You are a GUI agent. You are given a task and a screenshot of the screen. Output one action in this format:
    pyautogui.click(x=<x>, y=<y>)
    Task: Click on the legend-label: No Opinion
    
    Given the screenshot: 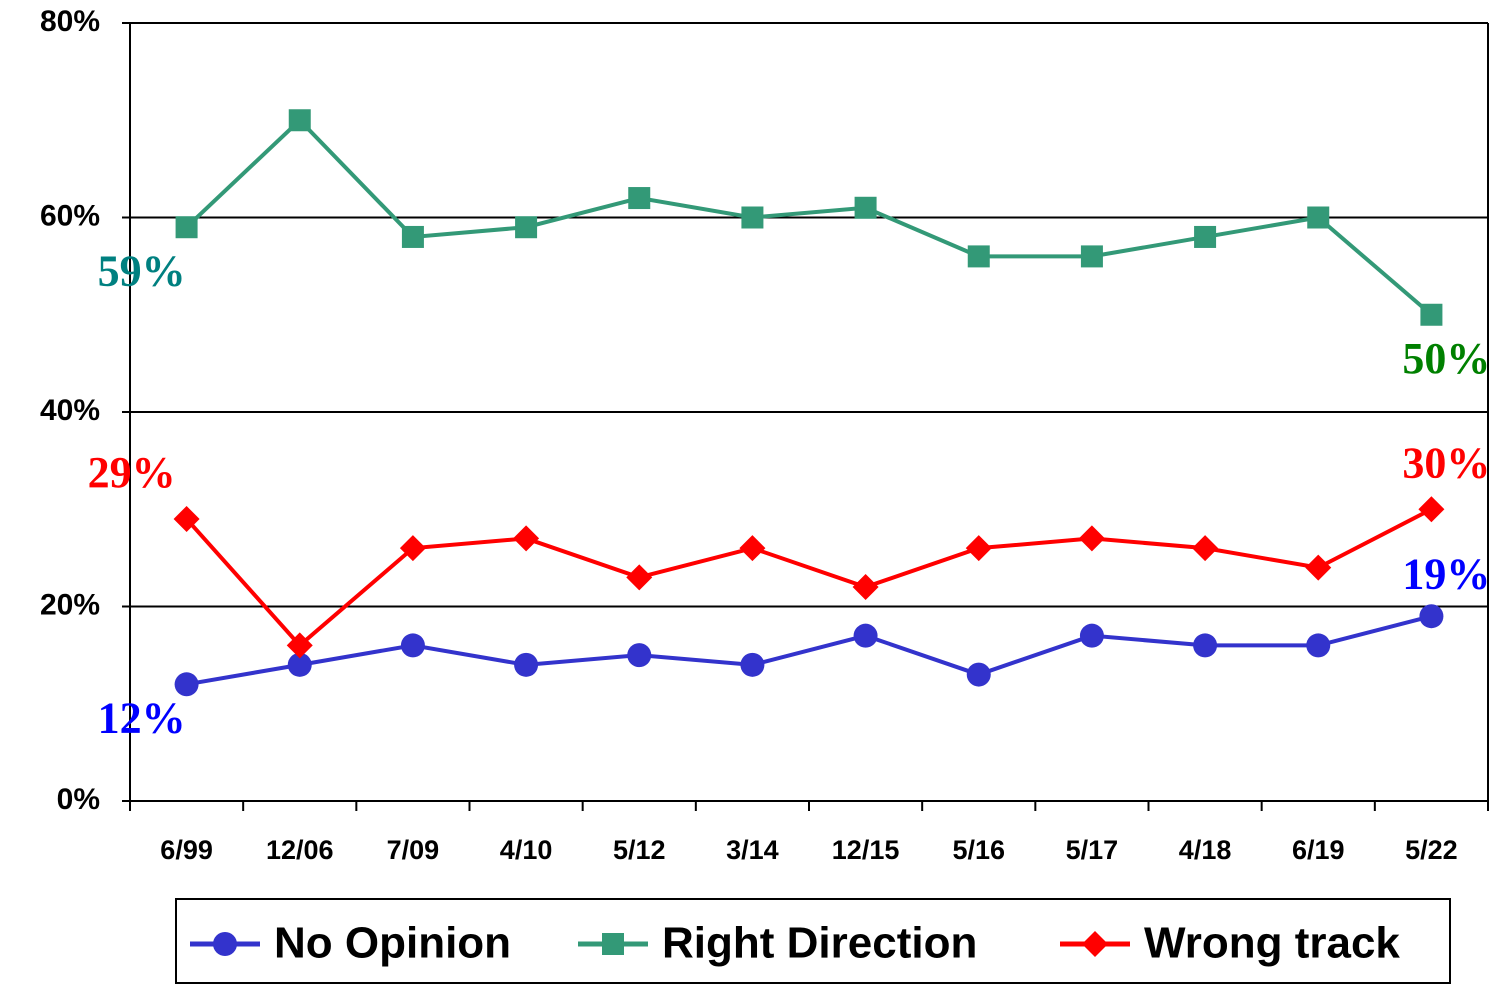 What is the action you would take?
    pyautogui.click(x=392, y=943)
    